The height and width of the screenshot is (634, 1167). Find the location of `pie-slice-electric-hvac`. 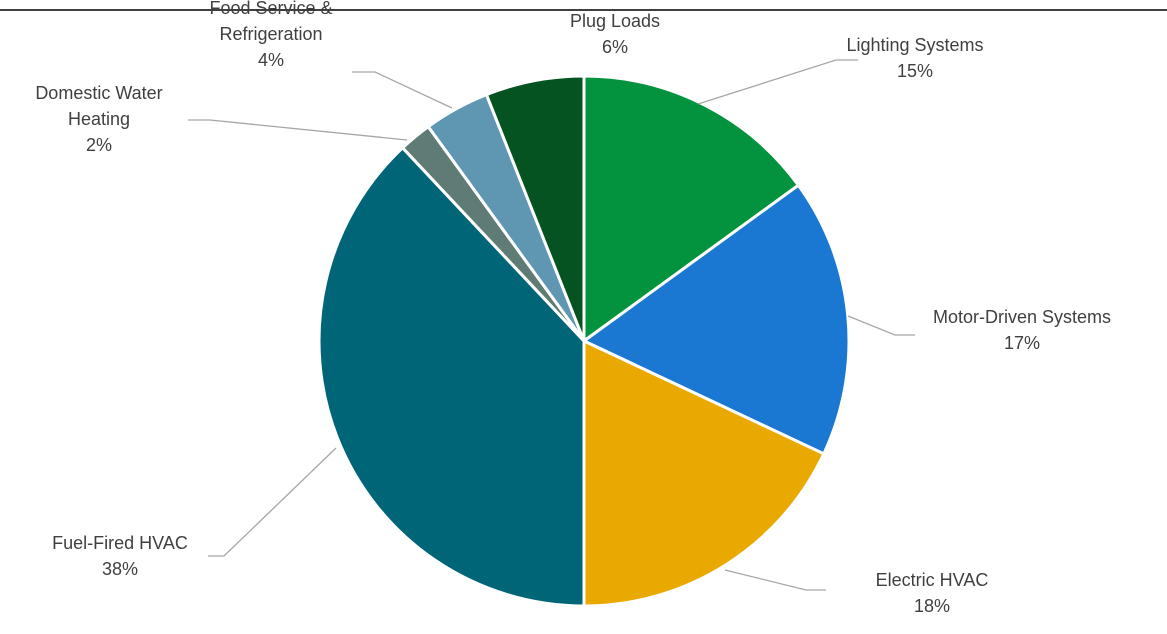

pie-slice-electric-hvac is located at coordinates (704, 473).